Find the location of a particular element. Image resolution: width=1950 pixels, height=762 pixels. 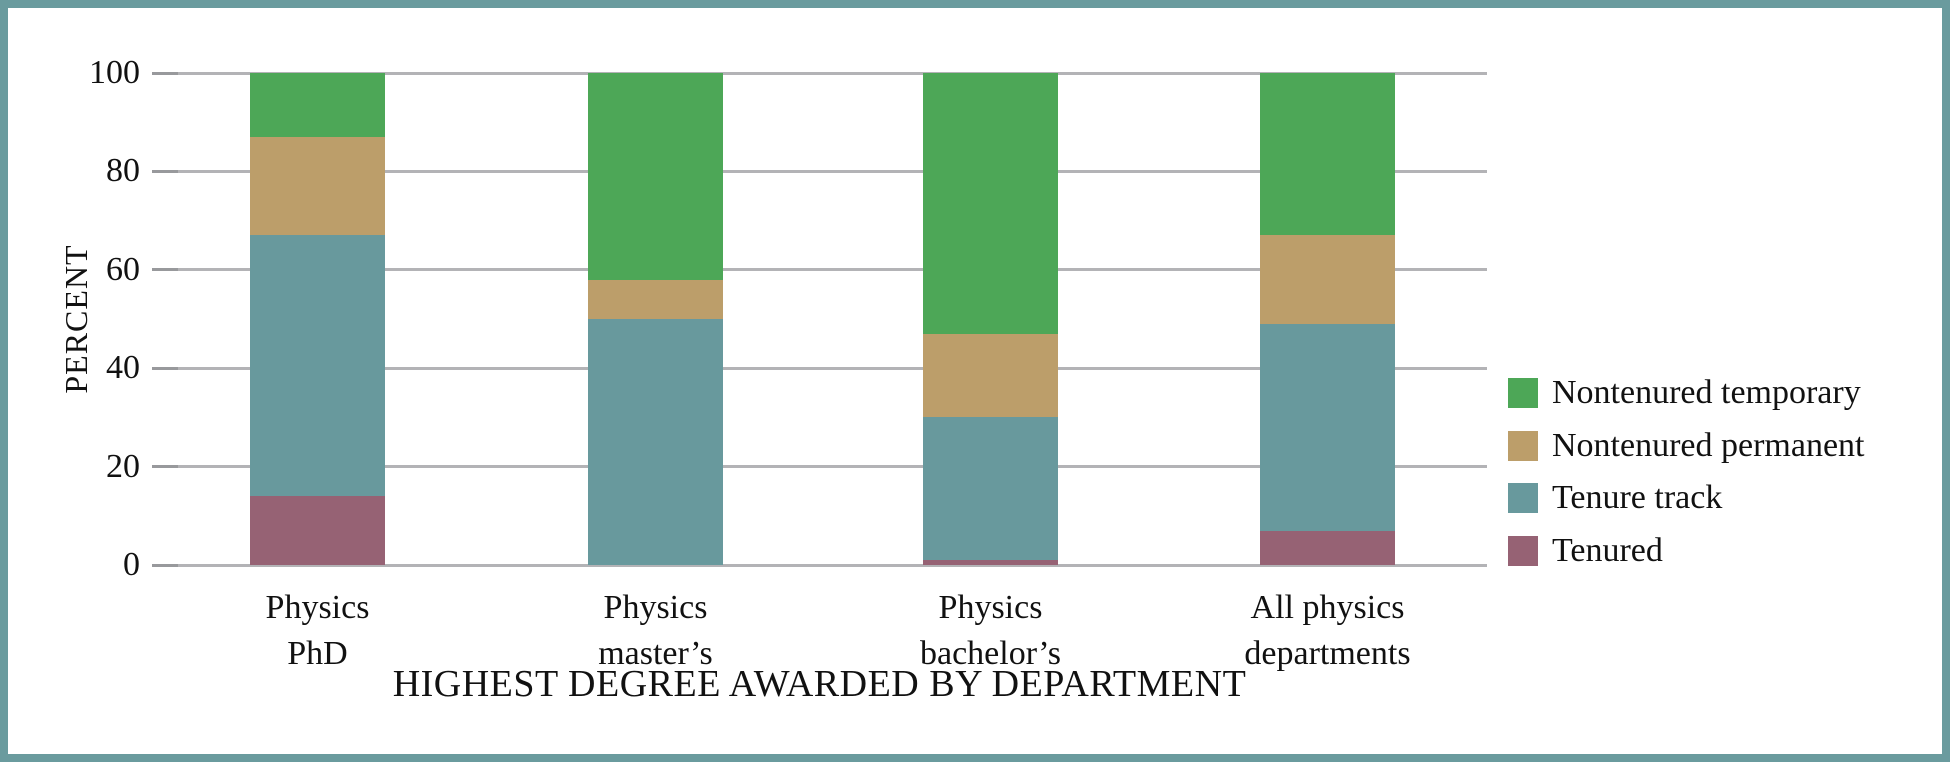

legend-swatch-tenure-track is located at coordinates (1523, 498).